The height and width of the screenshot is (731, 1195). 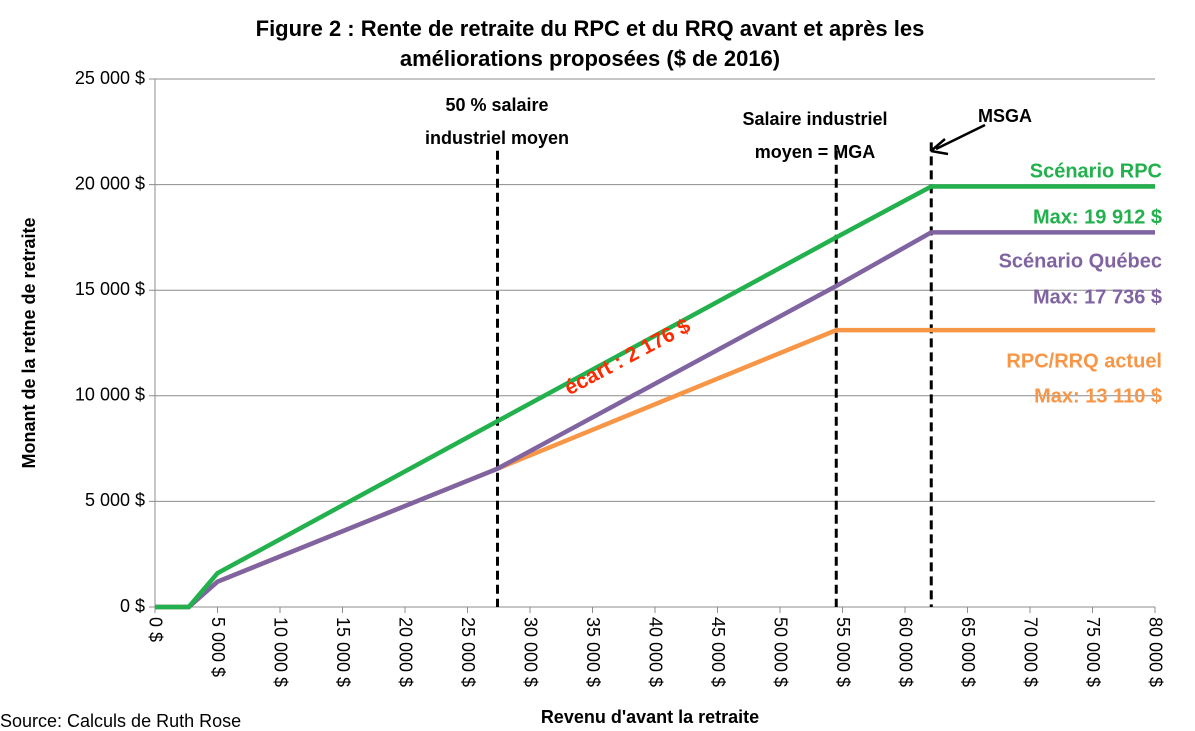 What do you see at coordinates (1080, 261) in the screenshot?
I see `legend-label: Scénario Québec` at bounding box center [1080, 261].